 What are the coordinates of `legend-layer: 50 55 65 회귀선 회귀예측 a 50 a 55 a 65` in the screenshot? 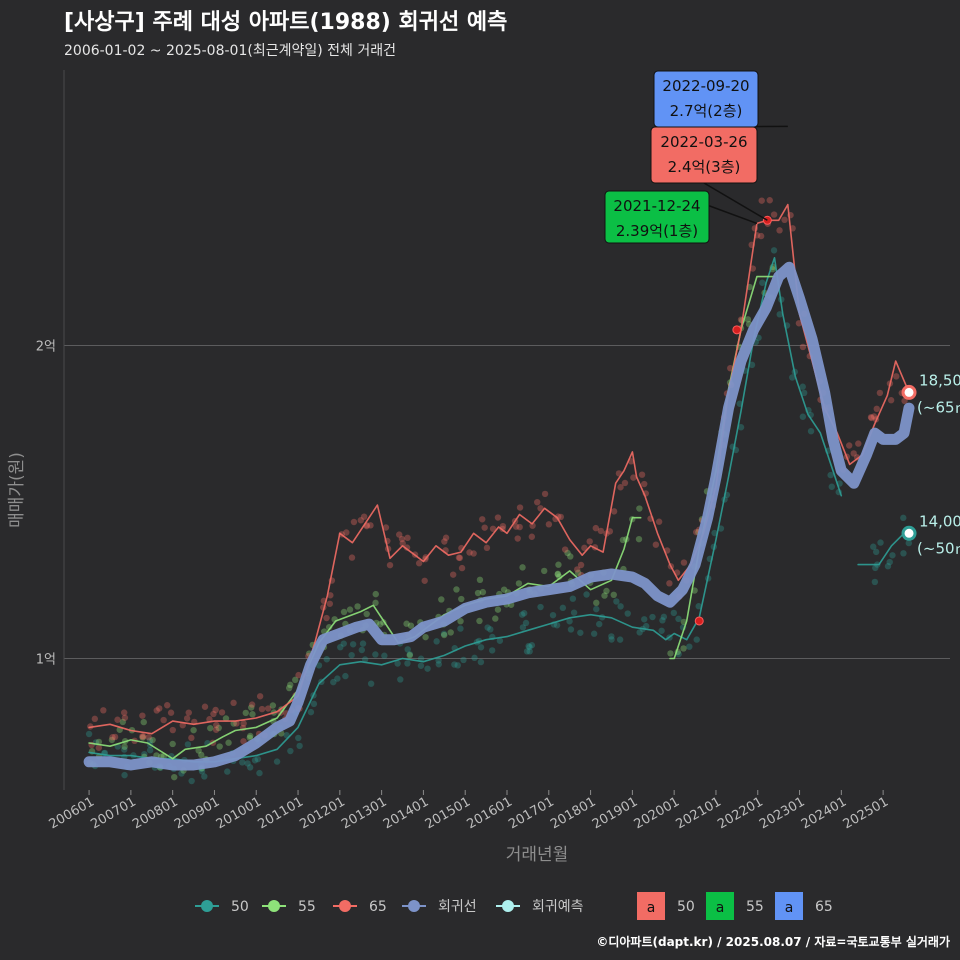 It's located at (514, 906).